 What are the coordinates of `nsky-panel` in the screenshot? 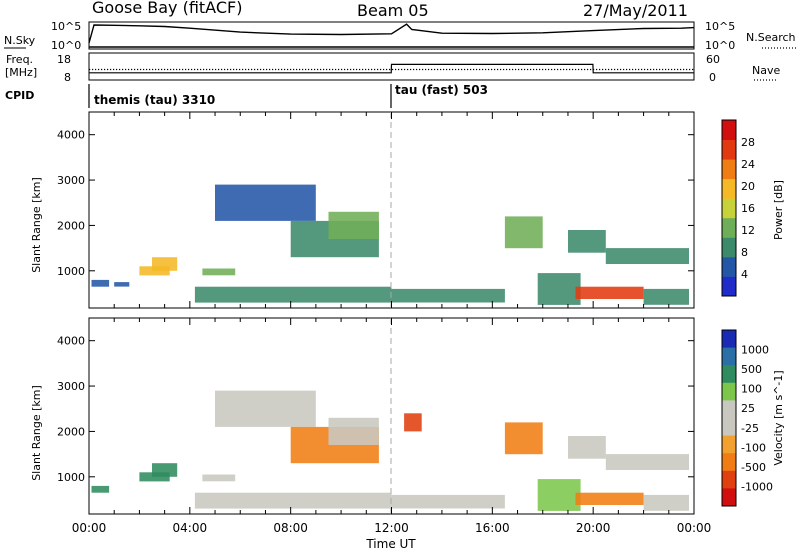 It's located at (391, 35).